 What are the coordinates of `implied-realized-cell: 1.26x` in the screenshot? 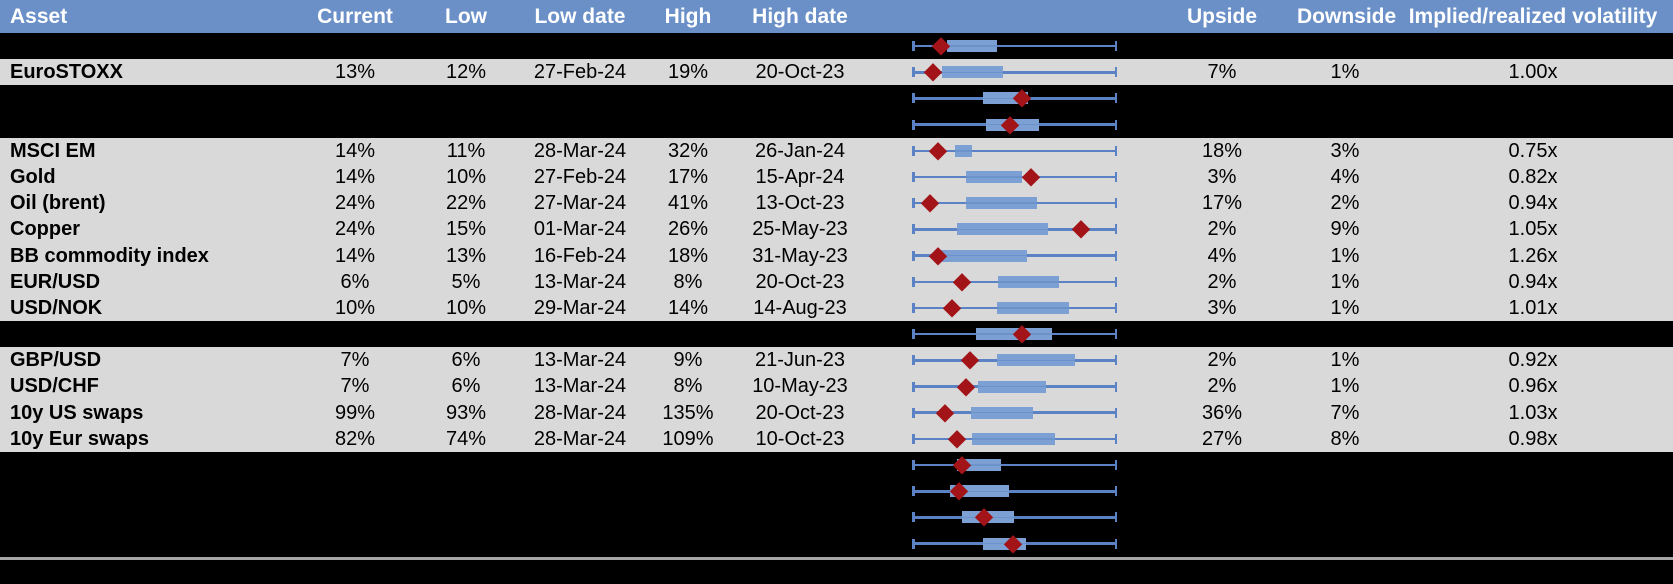 It's located at (1533, 255).